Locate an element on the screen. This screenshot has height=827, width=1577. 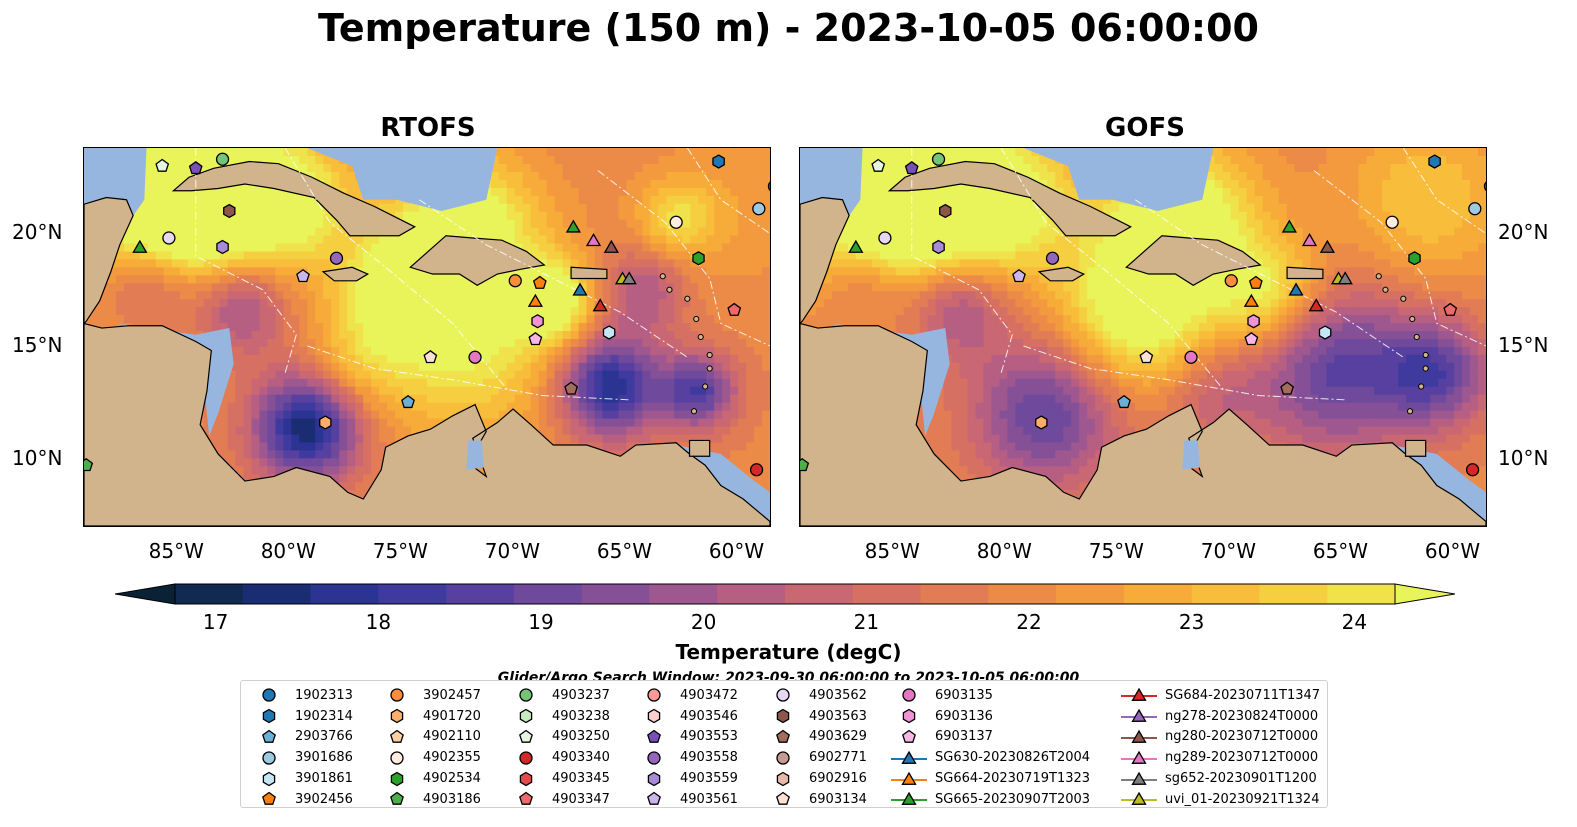
rtofs-marker-SG664-20230719T1323 is located at coordinates (535, 300).